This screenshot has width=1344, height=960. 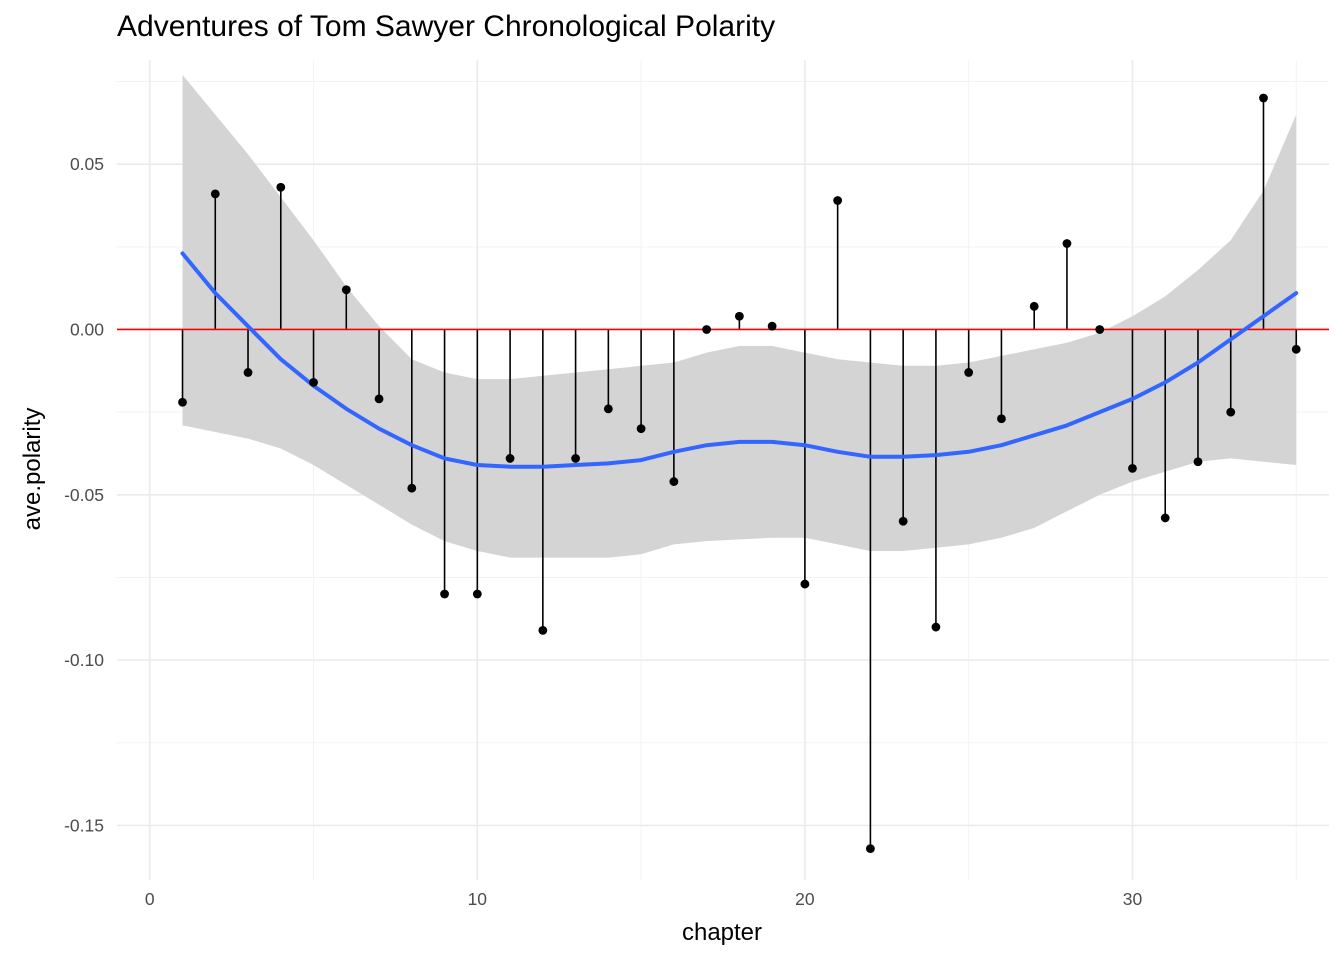 What do you see at coordinates (150, 899) in the screenshot?
I see `x-tick-label: 0` at bounding box center [150, 899].